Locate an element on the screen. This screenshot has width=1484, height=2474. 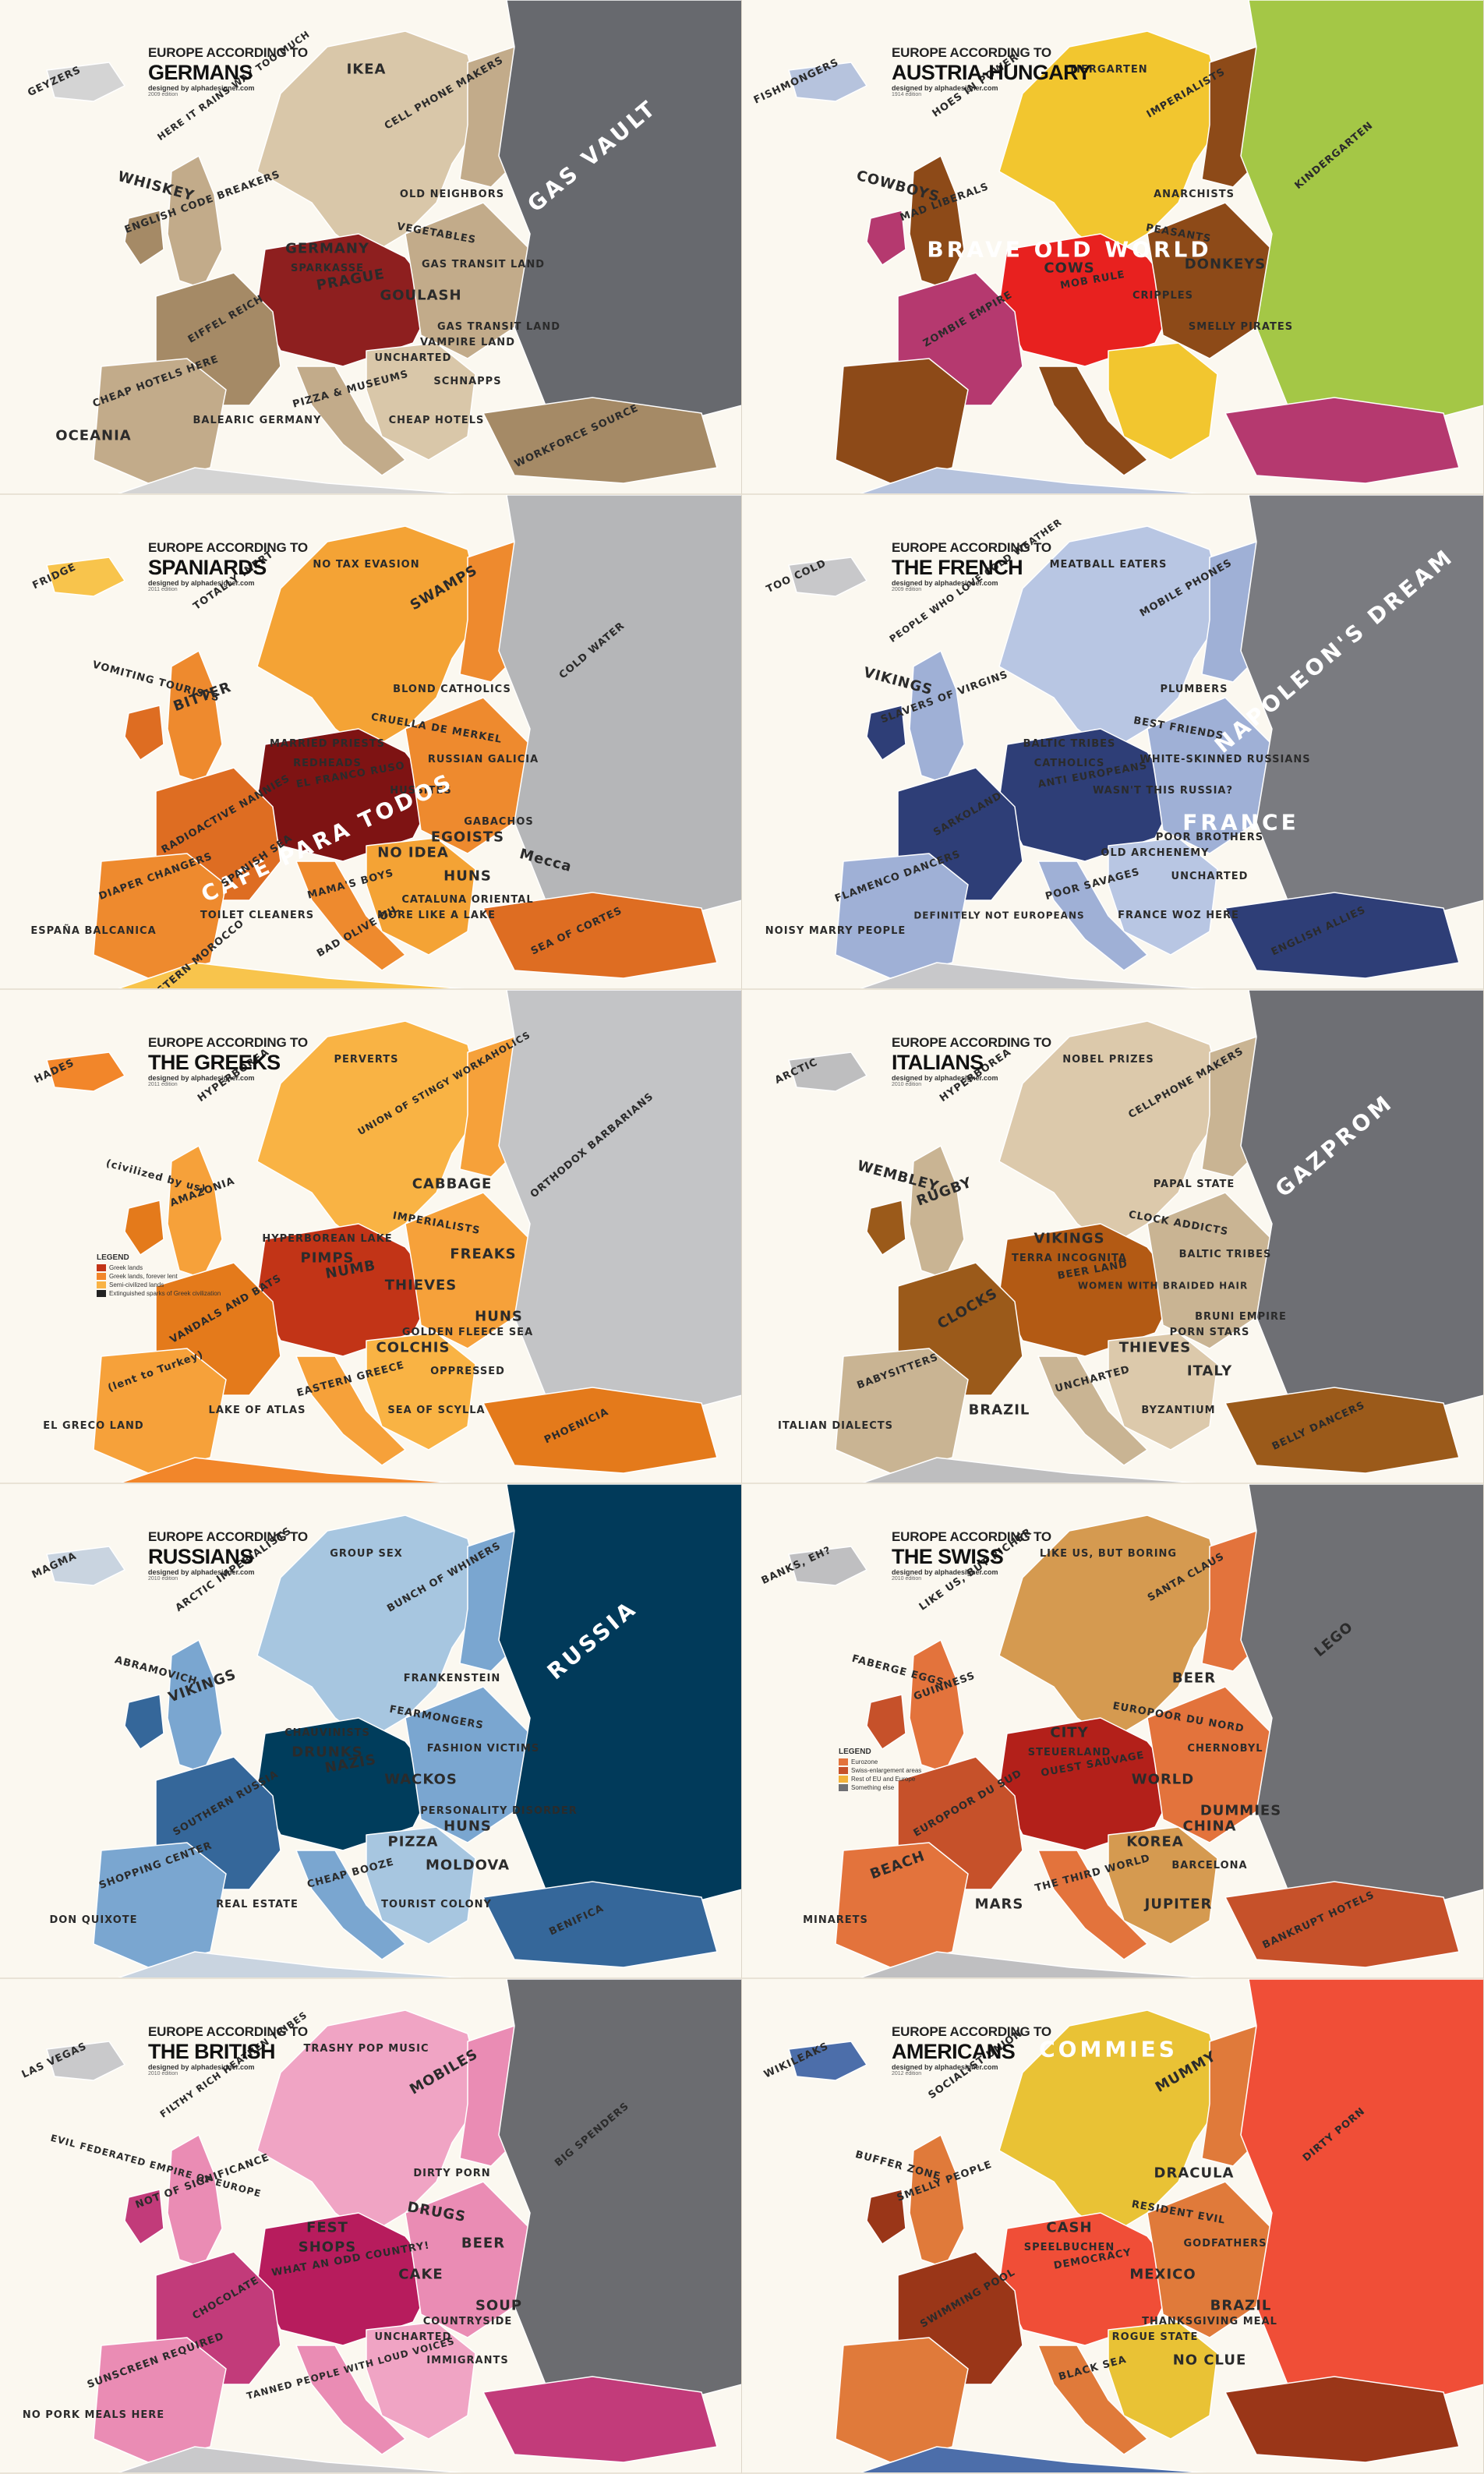
map-label: CABBAGE is located at coordinates (452, 1184).